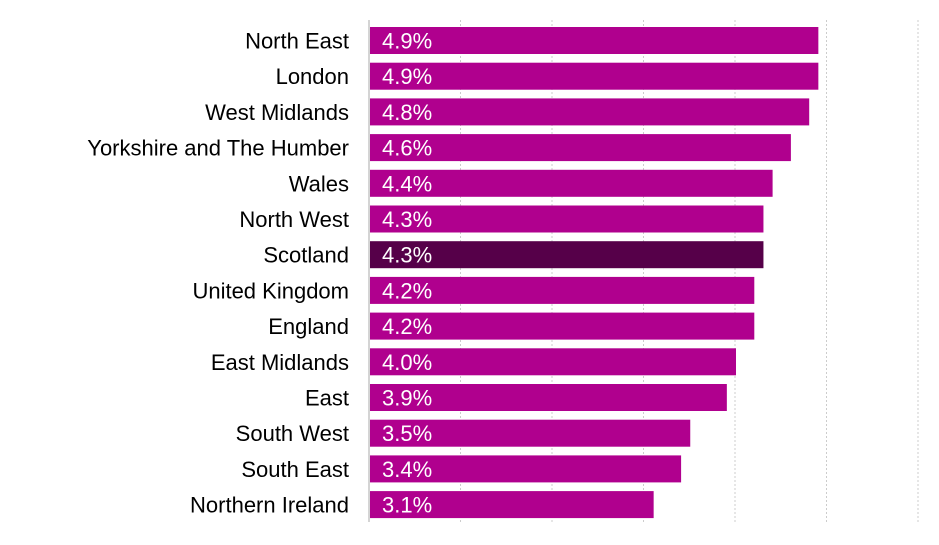 The height and width of the screenshot is (545, 939). I want to click on data-label: 4.6%, so click(407, 148).